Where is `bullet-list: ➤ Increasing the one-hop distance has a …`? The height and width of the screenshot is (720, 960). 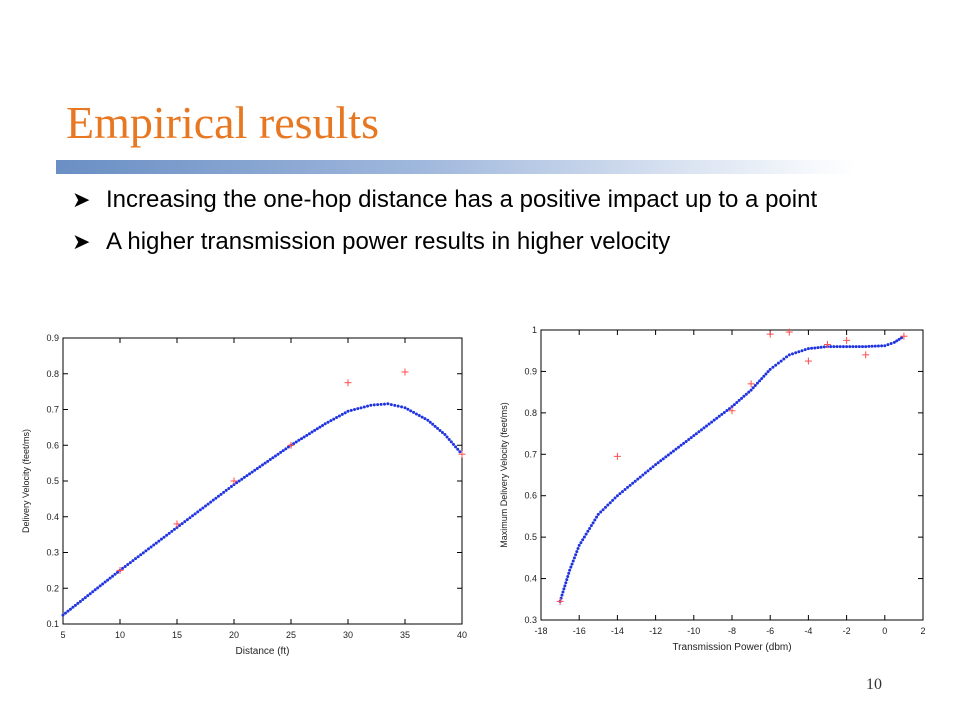 bullet-list: ➤ Increasing the one-hop distance has a … is located at coordinates (482, 226).